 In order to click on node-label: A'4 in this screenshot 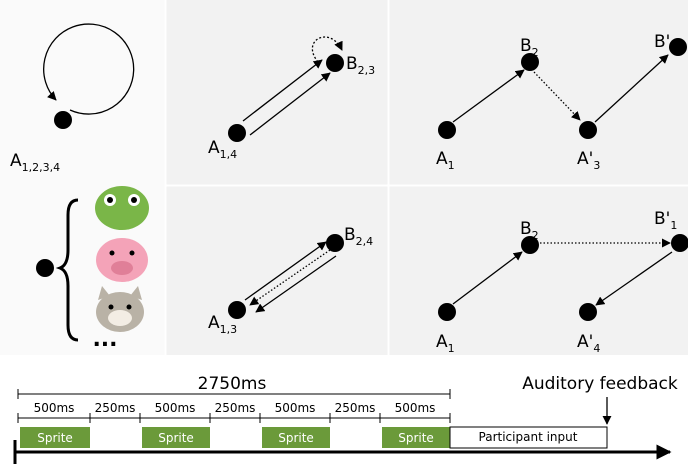, I will do `click(588, 343)`.